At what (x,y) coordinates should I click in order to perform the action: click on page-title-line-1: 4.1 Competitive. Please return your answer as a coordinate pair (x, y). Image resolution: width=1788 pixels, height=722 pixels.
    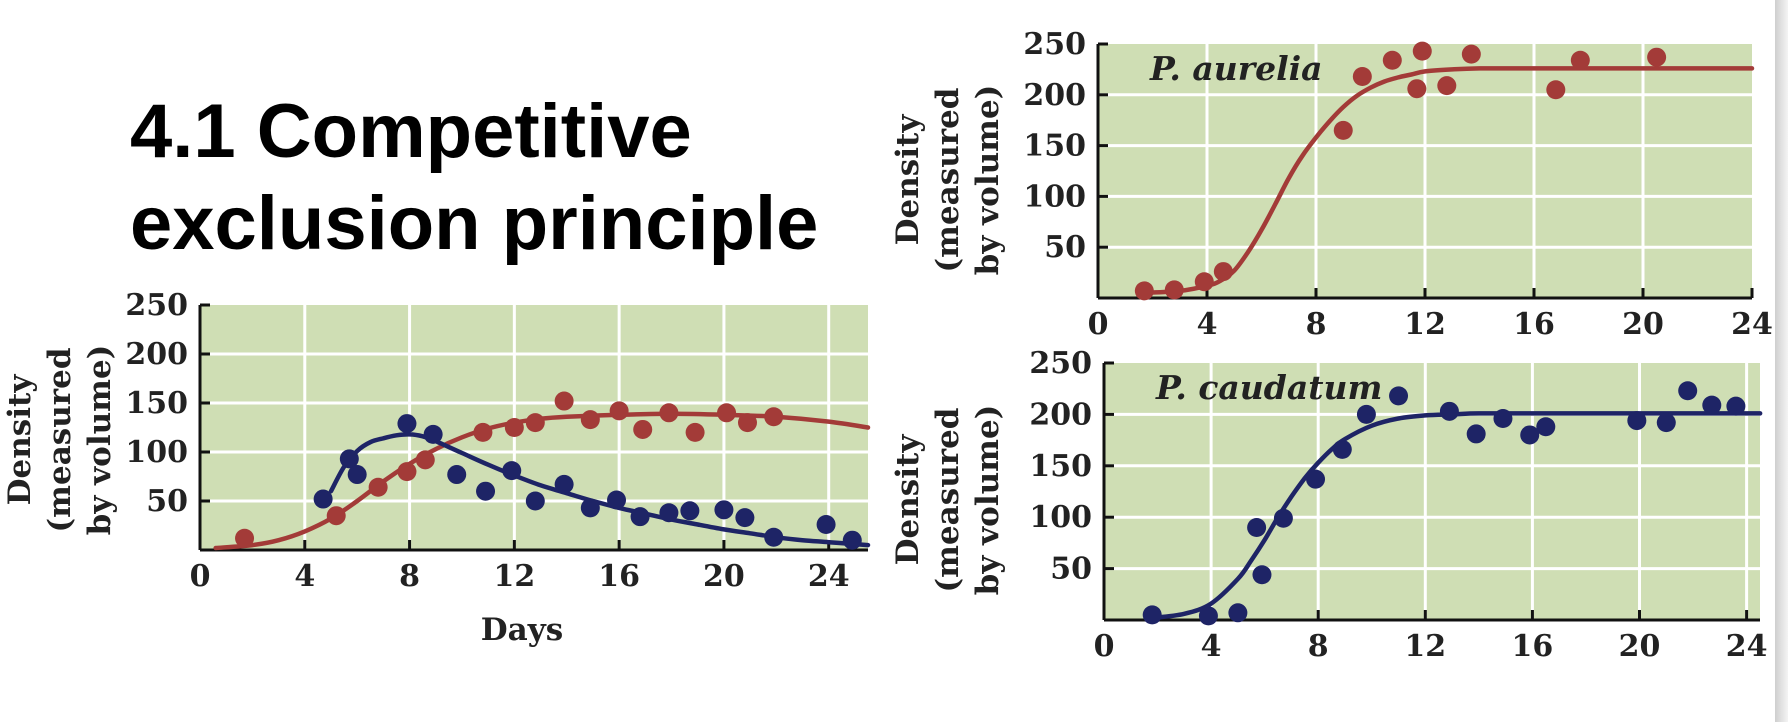
    Looking at the image, I should click on (411, 131).